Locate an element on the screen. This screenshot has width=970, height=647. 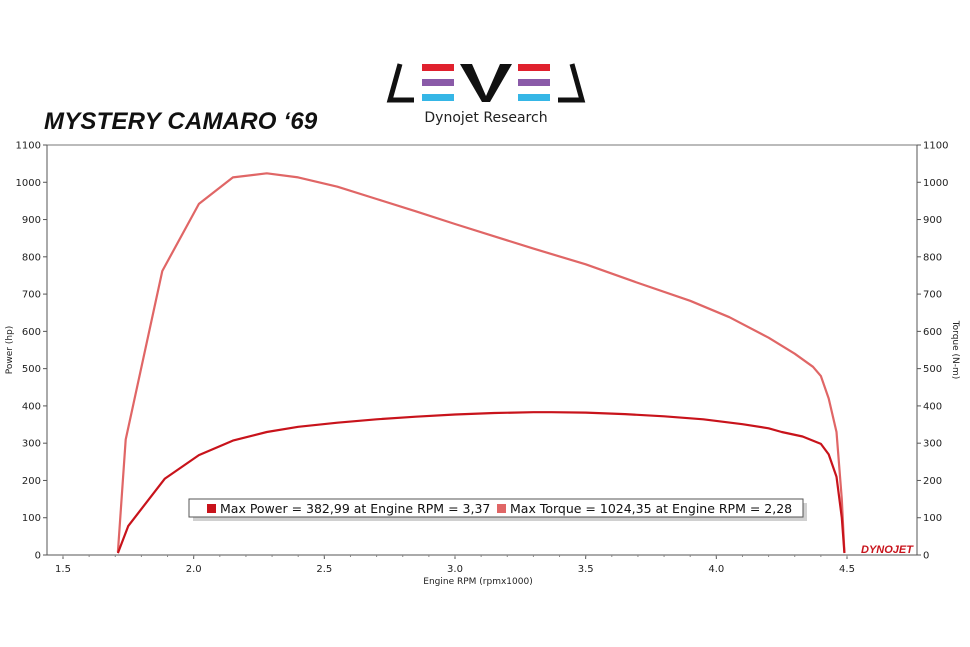
legend-box is located at coordinates (496, 508).